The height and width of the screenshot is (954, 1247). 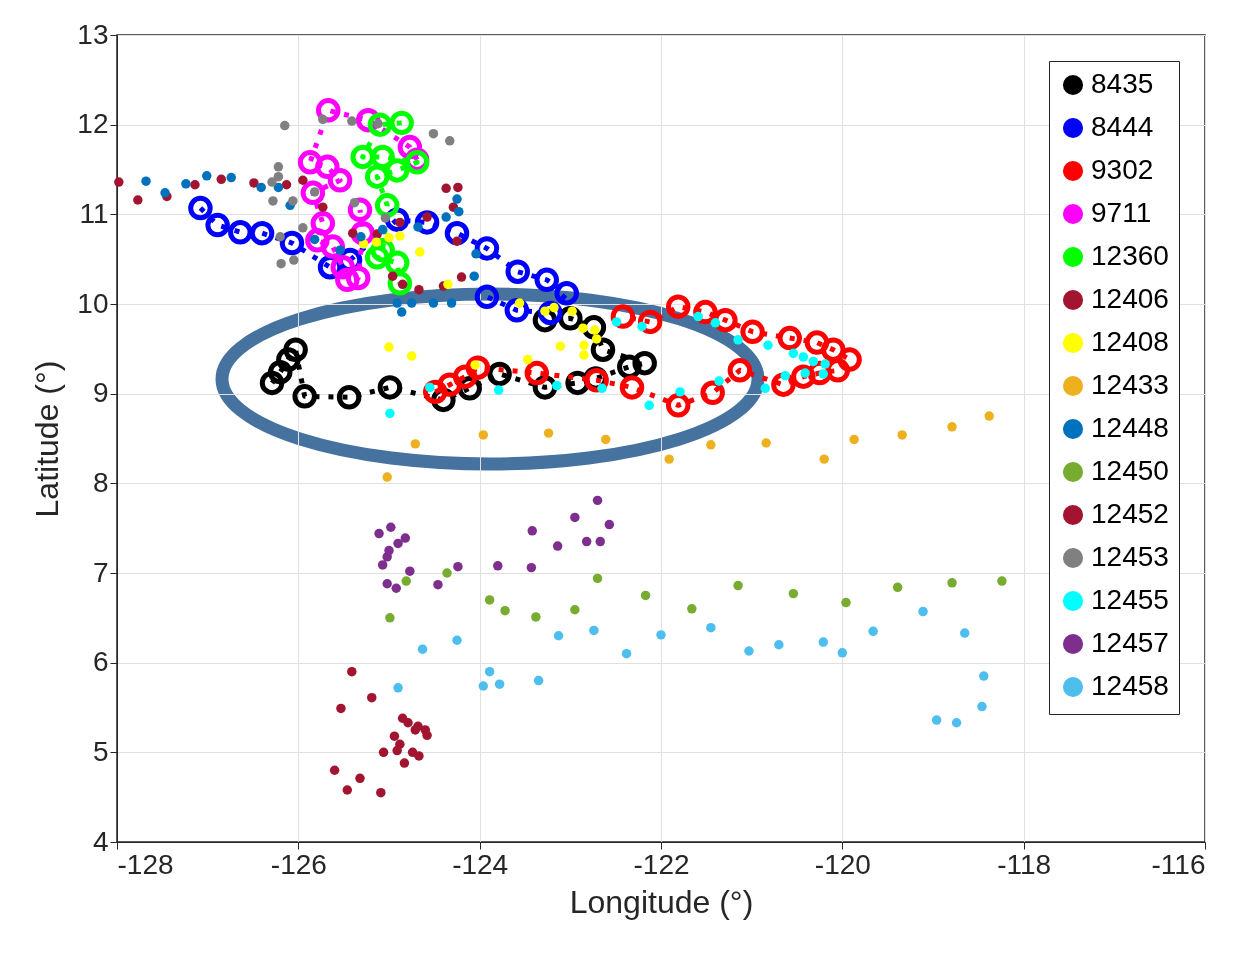 I want to click on y-tick-label: 10, so click(x=93, y=303).